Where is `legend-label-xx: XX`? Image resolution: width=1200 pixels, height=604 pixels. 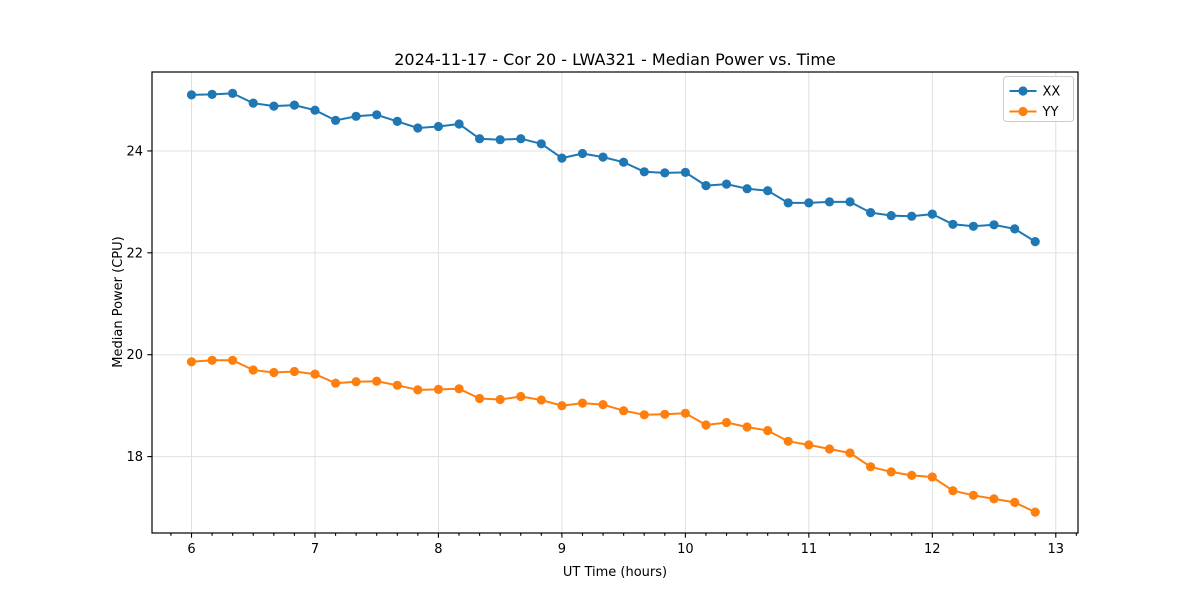
legend-label-xx: XX is located at coordinates (1052, 92).